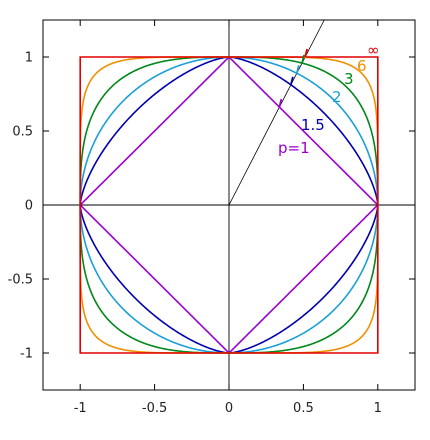  Describe the element at coordinates (373, 50) in the screenshot. I see `series-label: ∞` at that location.